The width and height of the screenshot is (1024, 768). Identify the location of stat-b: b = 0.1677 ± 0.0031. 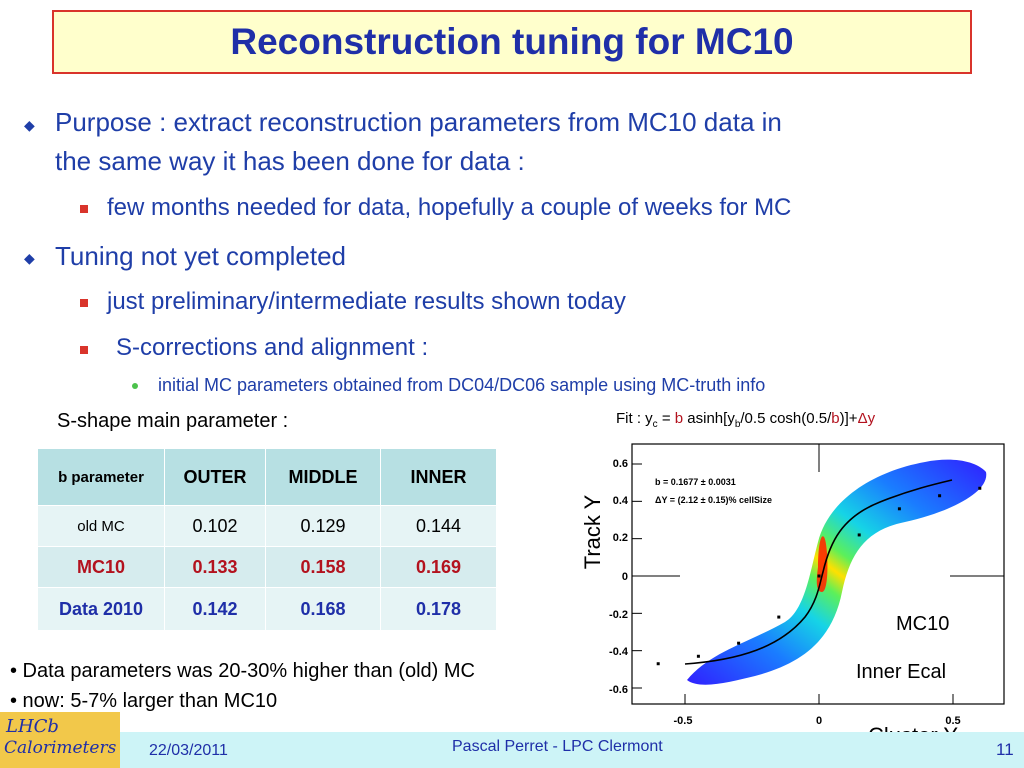
(695, 482).